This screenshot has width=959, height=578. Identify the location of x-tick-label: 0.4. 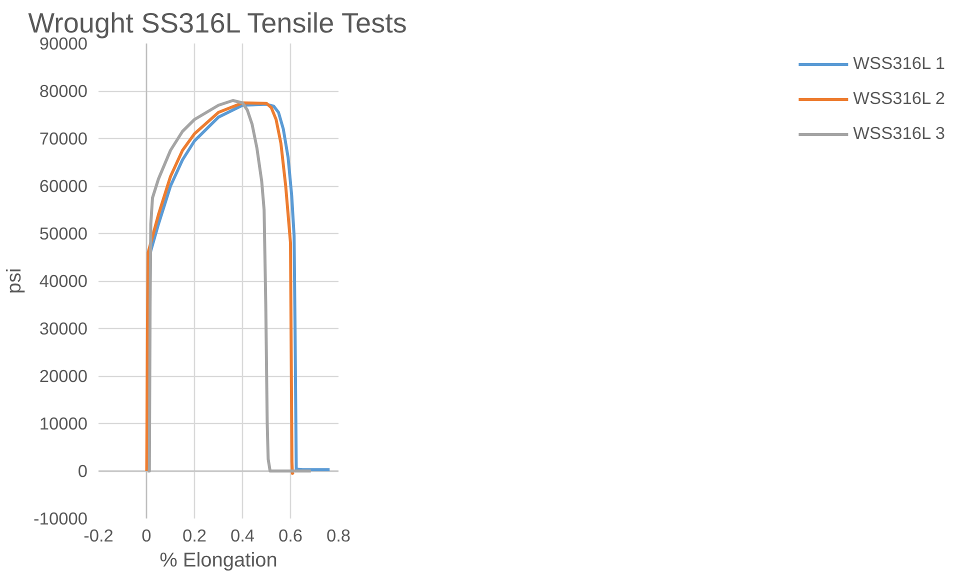
(242, 536).